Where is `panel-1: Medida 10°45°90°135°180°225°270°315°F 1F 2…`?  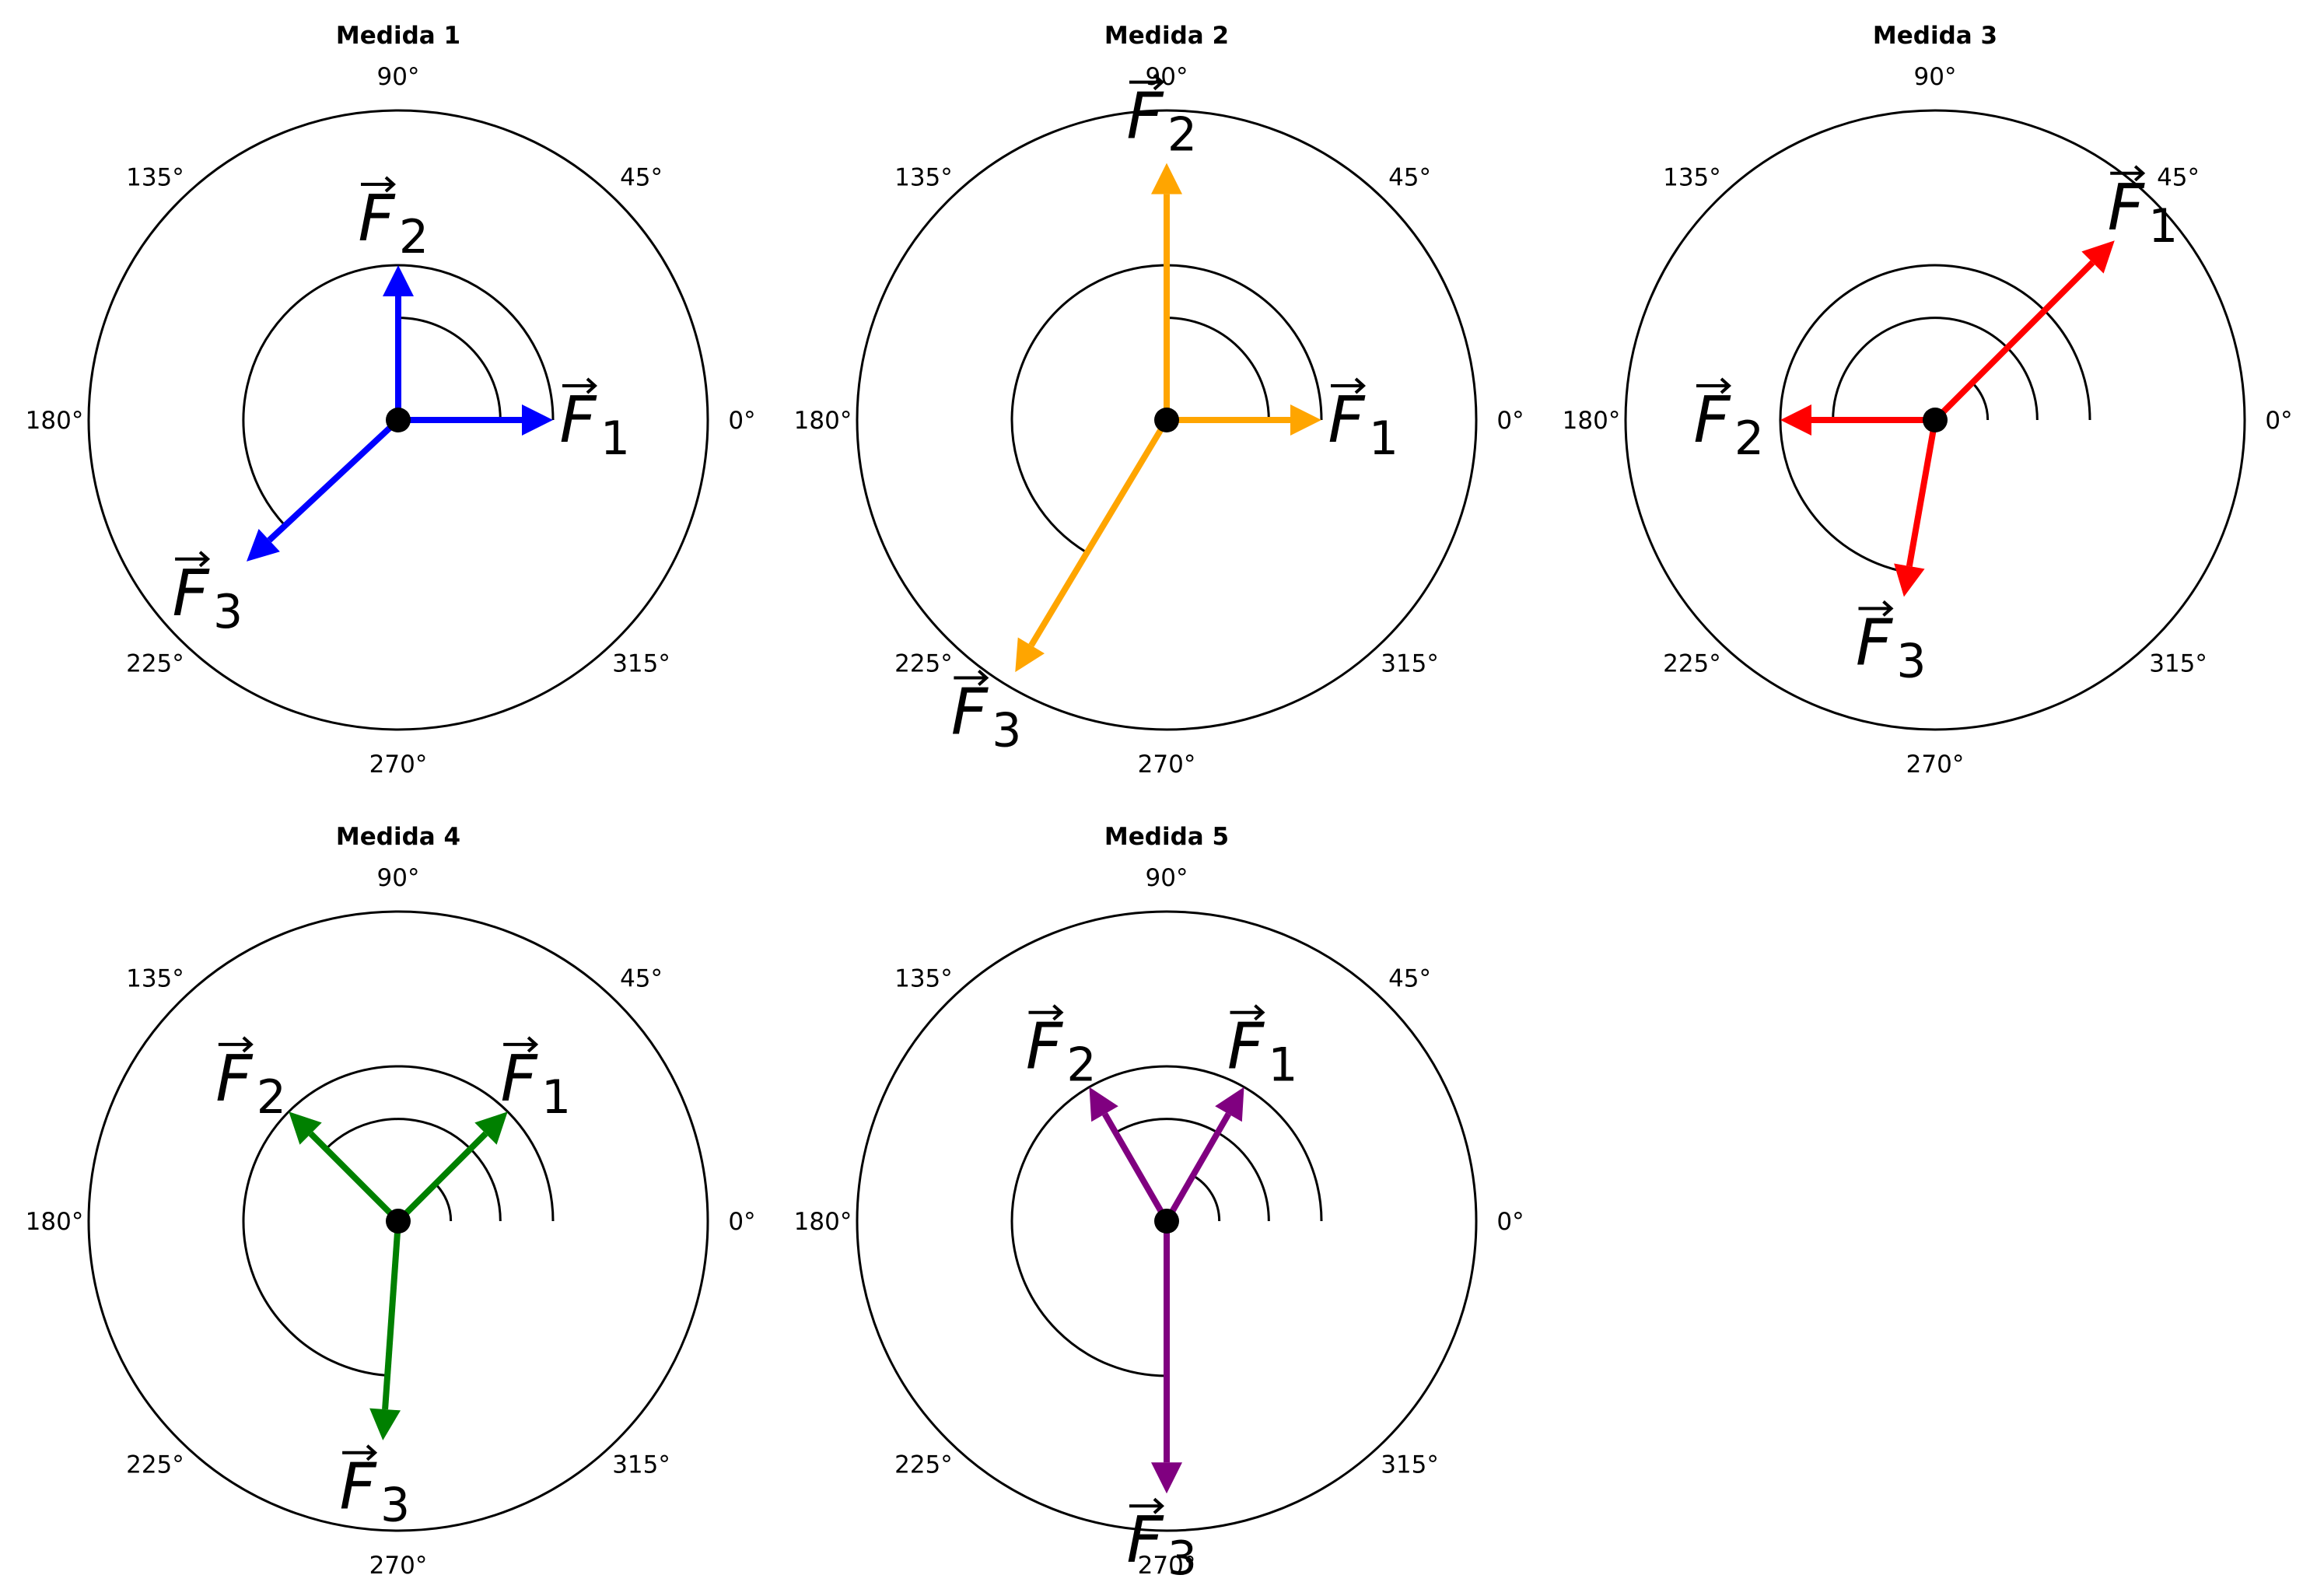
panel-1: Medida 10°45°90°135°180°225°270°315°F 1F 2… is located at coordinates (391, 400).